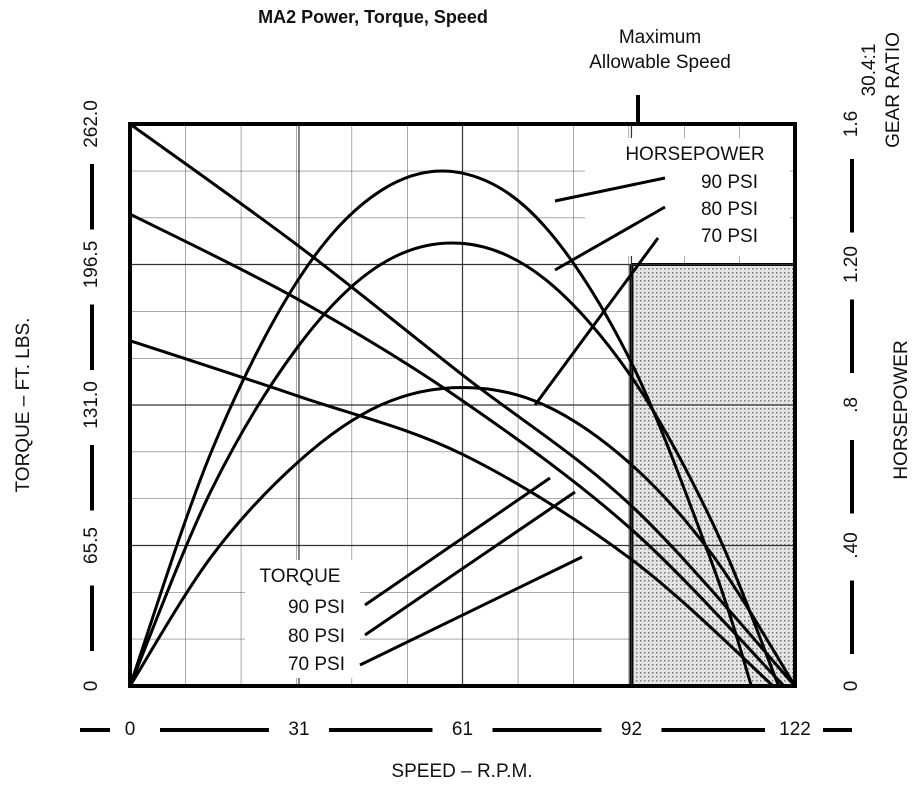  Describe the element at coordinates (660, 37) in the screenshot. I see `annotation: Maximum` at that location.